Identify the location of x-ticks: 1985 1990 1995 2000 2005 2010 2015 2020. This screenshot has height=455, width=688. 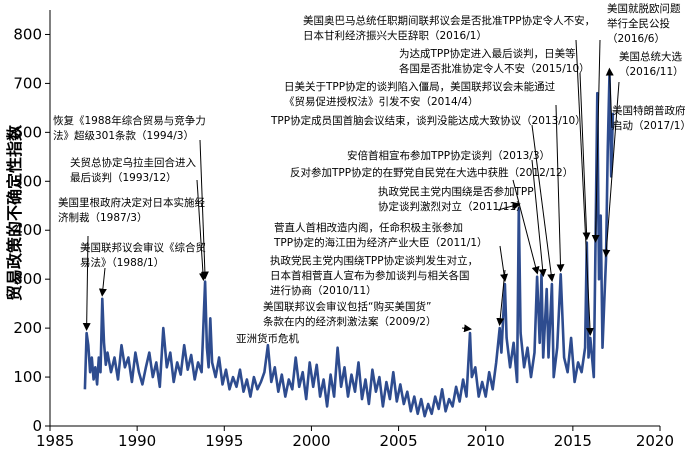
(355, 438).